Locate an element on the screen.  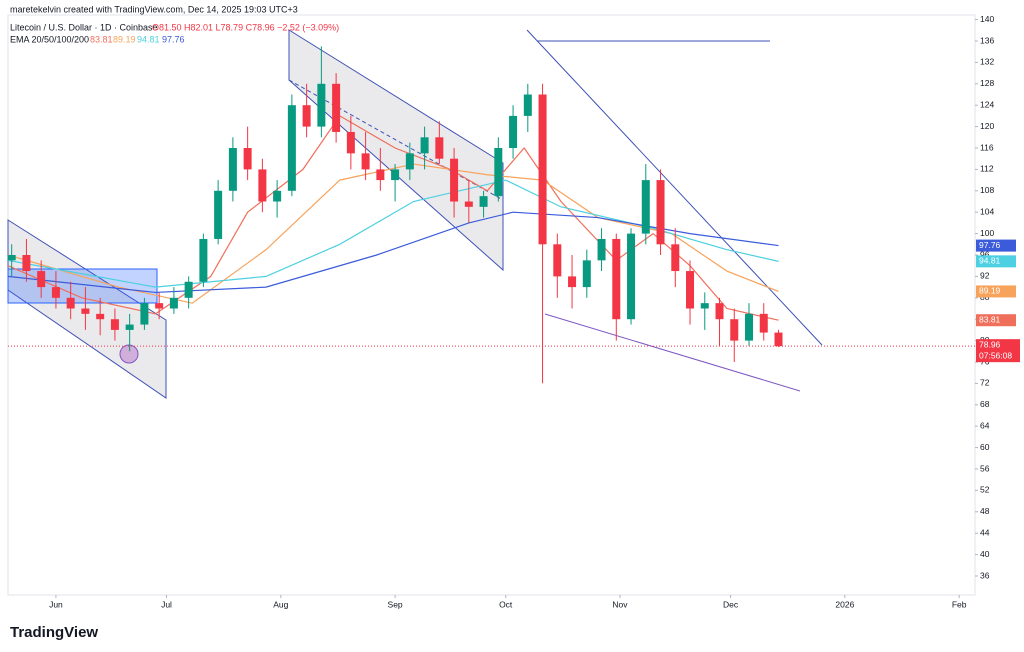
y-tick-label: 108 is located at coordinates (987, 190).